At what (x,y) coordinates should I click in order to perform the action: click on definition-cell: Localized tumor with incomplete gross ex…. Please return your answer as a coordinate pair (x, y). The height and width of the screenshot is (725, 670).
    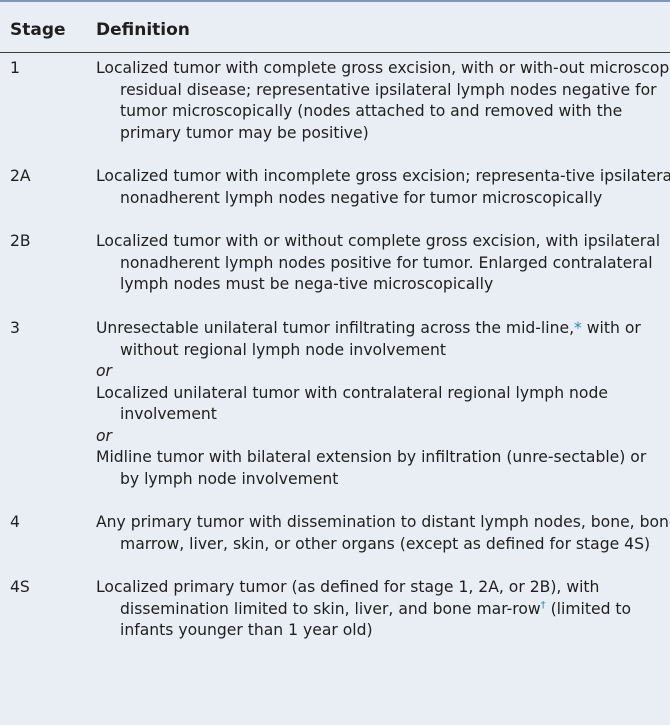
    Looking at the image, I should click on (383, 187).